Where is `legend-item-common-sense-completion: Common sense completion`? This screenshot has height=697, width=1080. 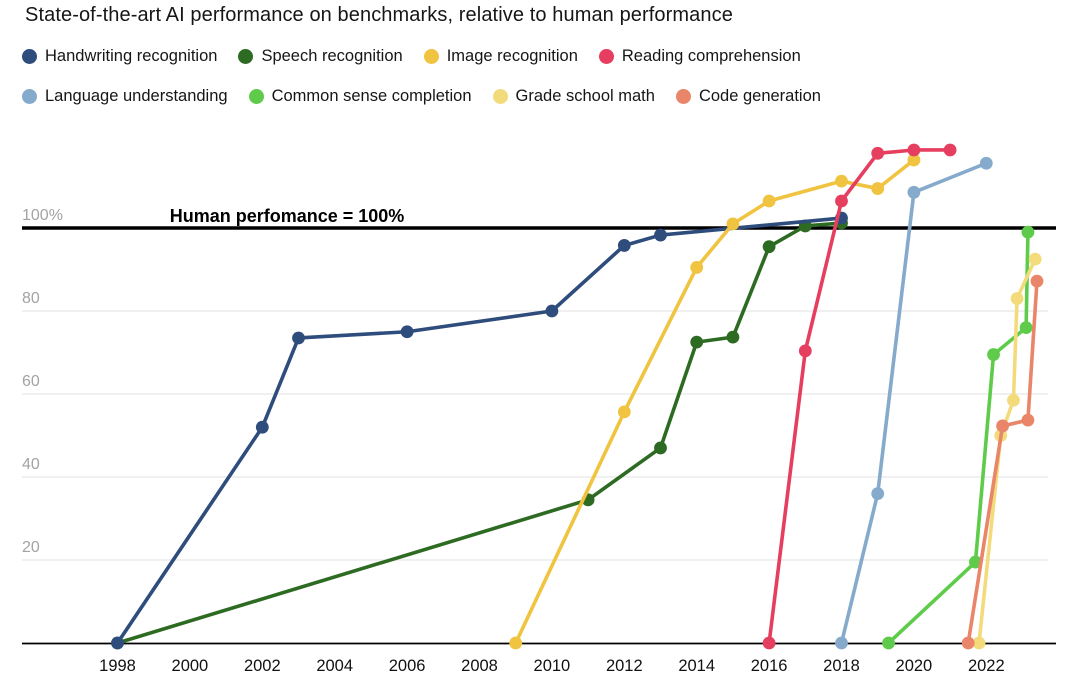 legend-item-common-sense-completion: Common sense completion is located at coordinates (360, 96).